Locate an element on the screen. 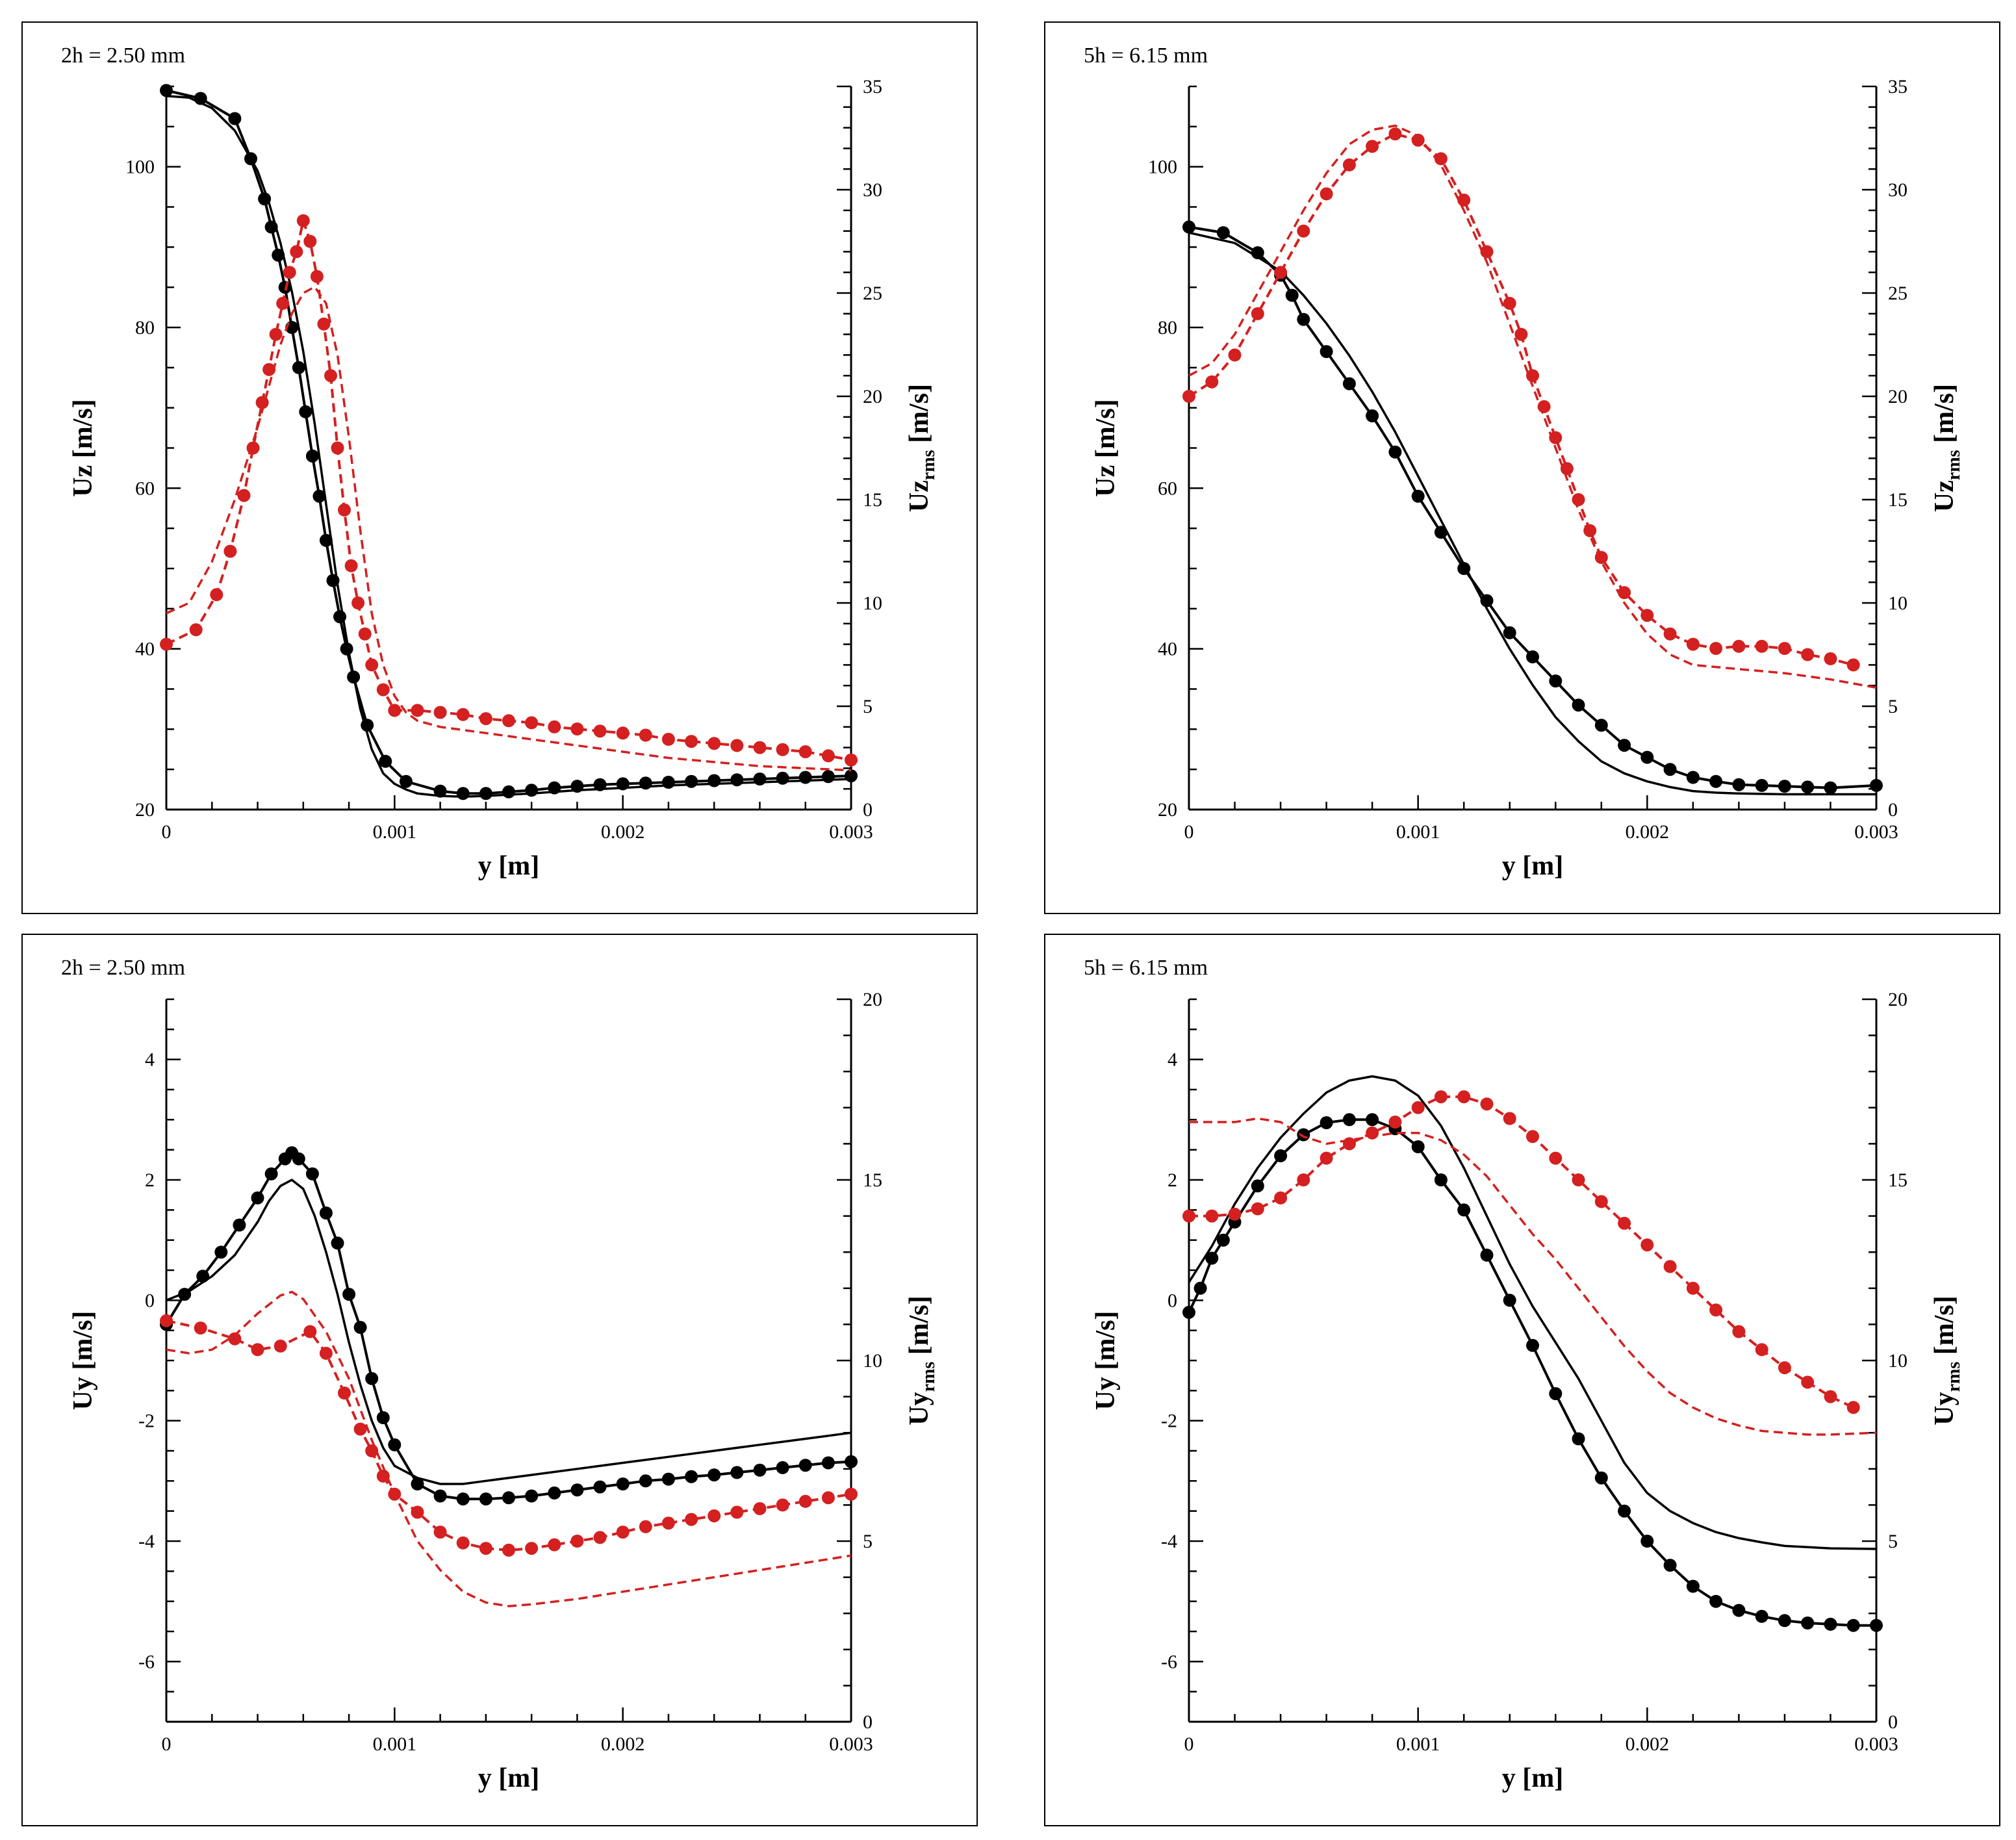  x-tick-label: 0.003 is located at coordinates (1876, 832).